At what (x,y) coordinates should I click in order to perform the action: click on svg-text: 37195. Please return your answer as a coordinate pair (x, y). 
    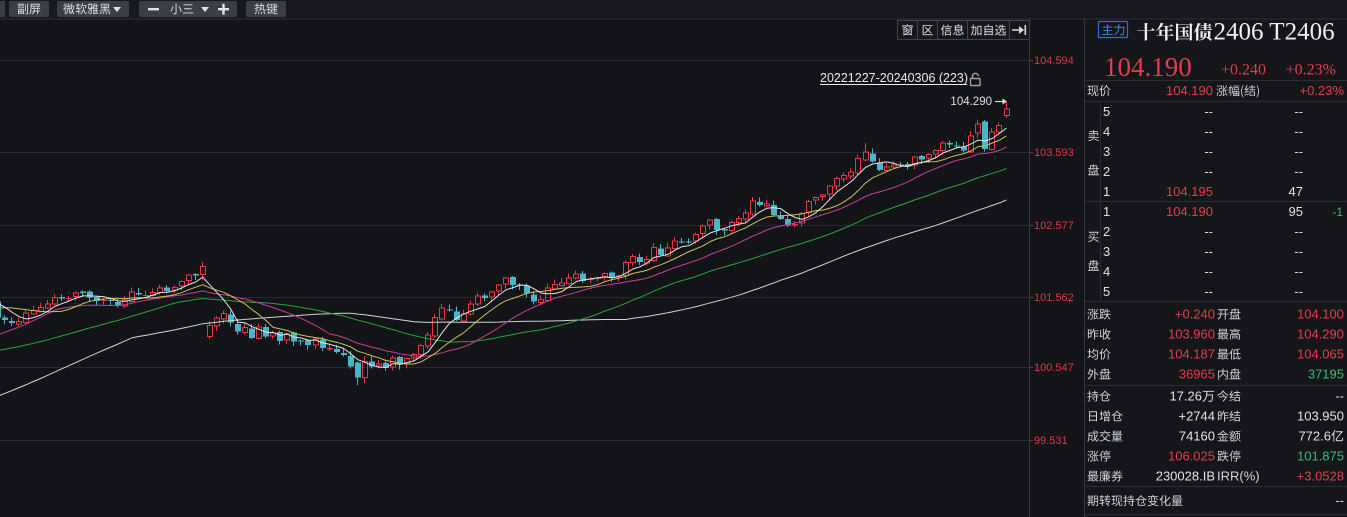
    Looking at the image, I should click on (1326, 374).